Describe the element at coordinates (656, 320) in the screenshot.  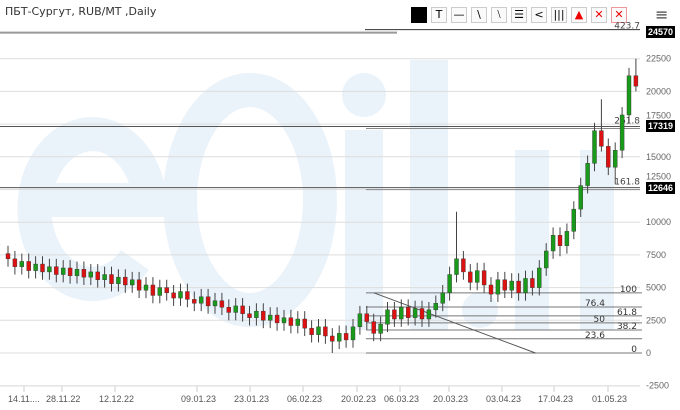
I see `y-tick-label: 2500` at that location.